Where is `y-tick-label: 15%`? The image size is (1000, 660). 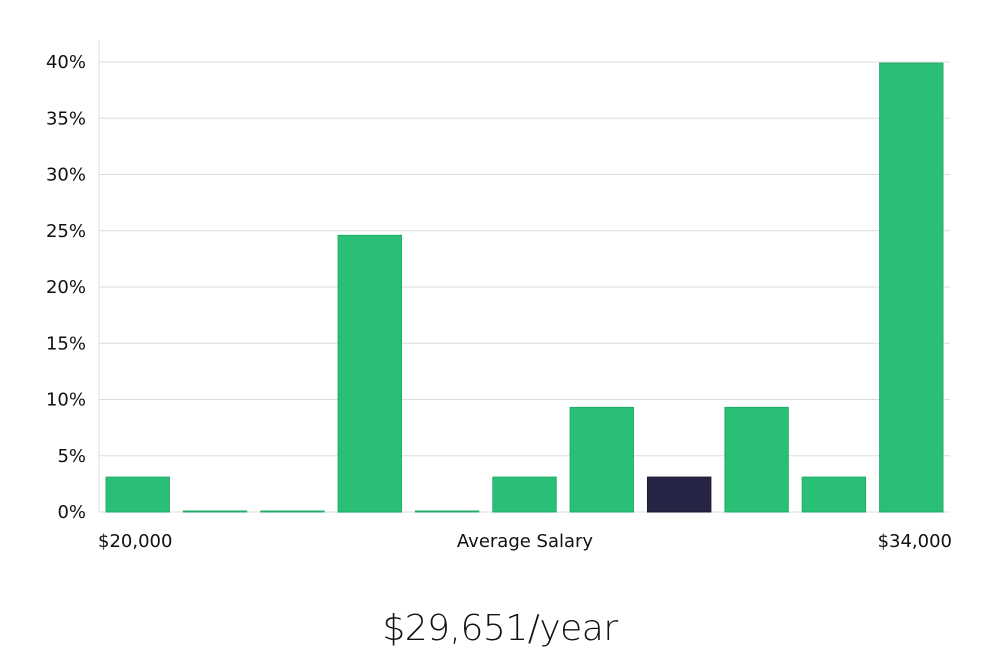 y-tick-label: 15% is located at coordinates (66, 343).